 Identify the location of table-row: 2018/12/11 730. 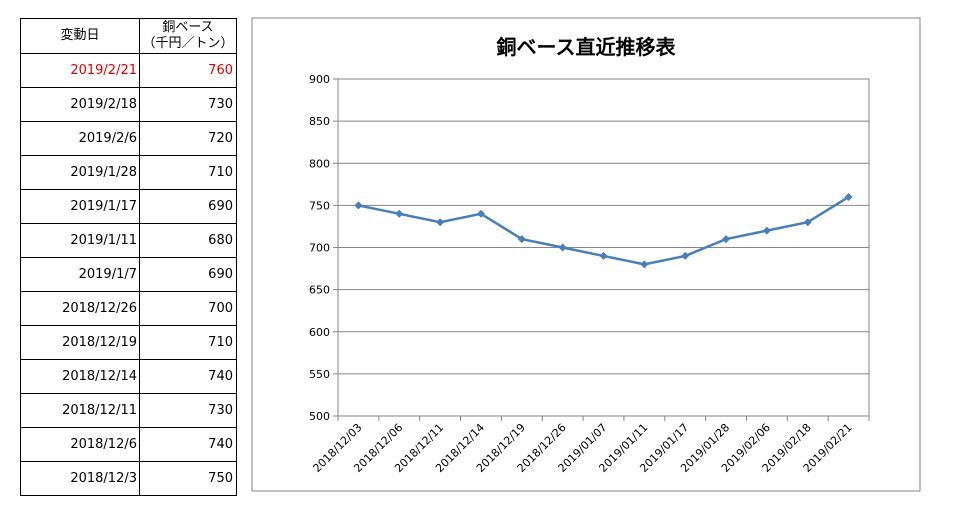
(128, 410).